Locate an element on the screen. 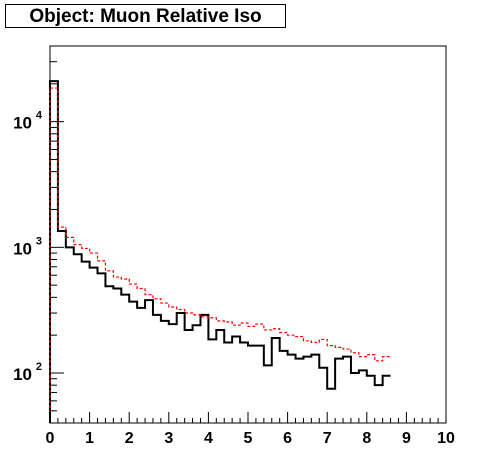 The height and width of the screenshot is (472, 496). x-tick-label: 7 is located at coordinates (327, 438).